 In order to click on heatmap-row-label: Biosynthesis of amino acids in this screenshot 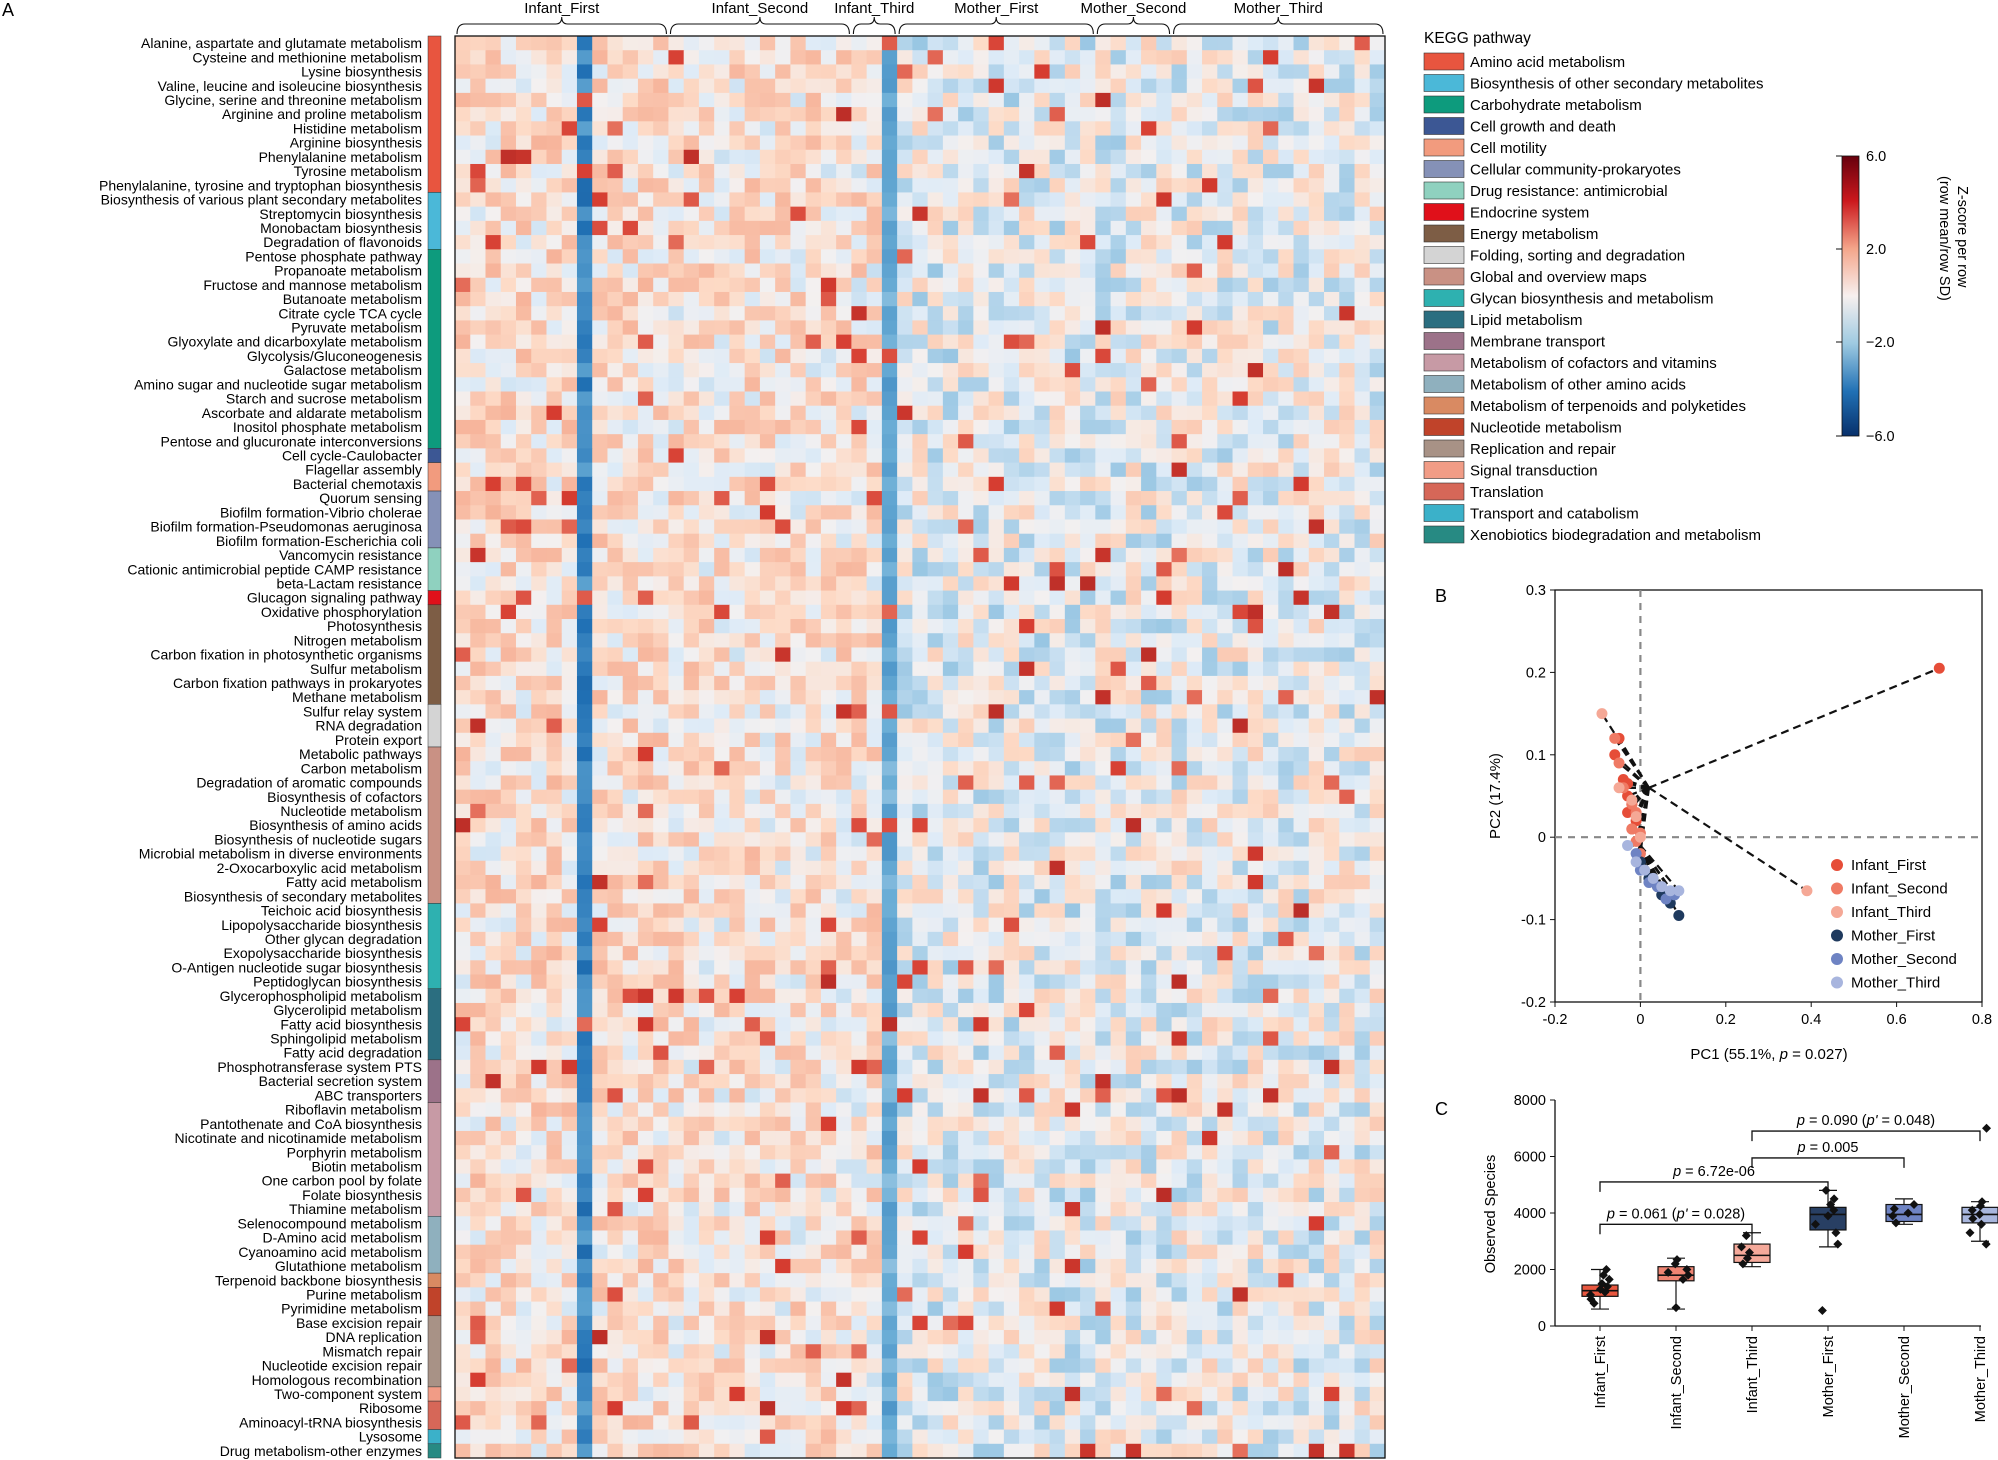, I will do `click(335, 825)`.